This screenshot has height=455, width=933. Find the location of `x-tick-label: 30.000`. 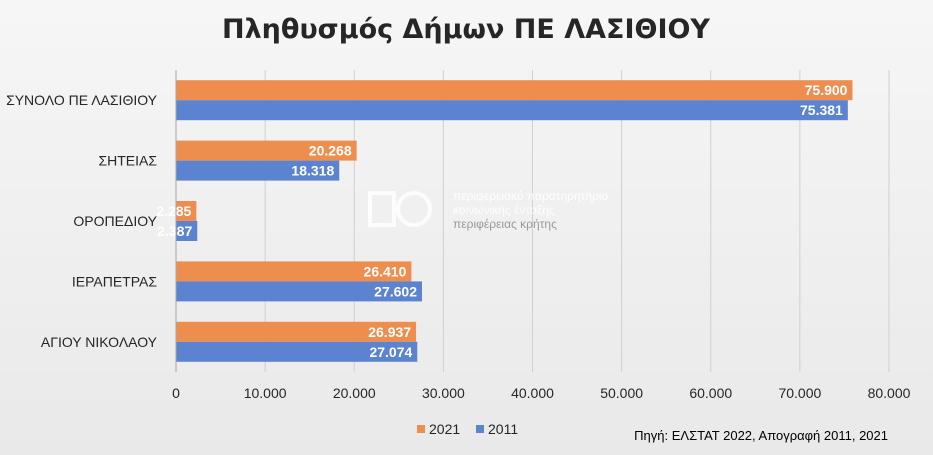

x-tick-label: 30.000 is located at coordinates (443, 393).